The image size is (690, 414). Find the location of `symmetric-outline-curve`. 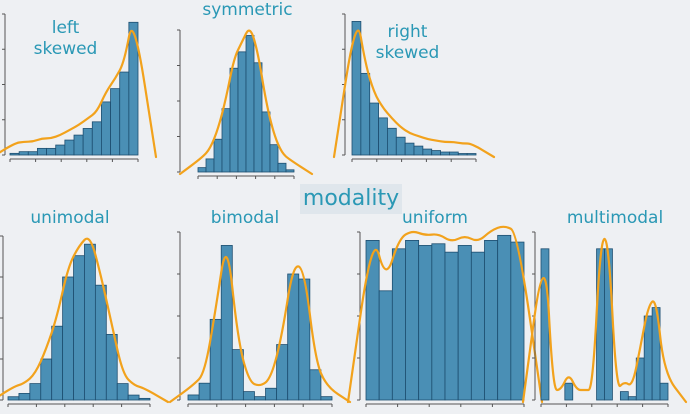

symmetric-outline-curve is located at coordinates (246, 102).